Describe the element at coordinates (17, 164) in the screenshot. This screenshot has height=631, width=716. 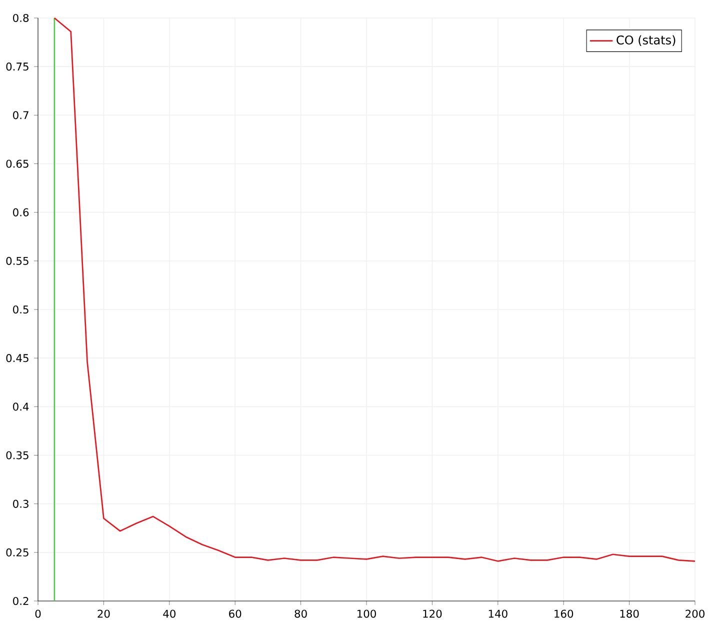
I see `y-tick-label: 0.65` at that location.